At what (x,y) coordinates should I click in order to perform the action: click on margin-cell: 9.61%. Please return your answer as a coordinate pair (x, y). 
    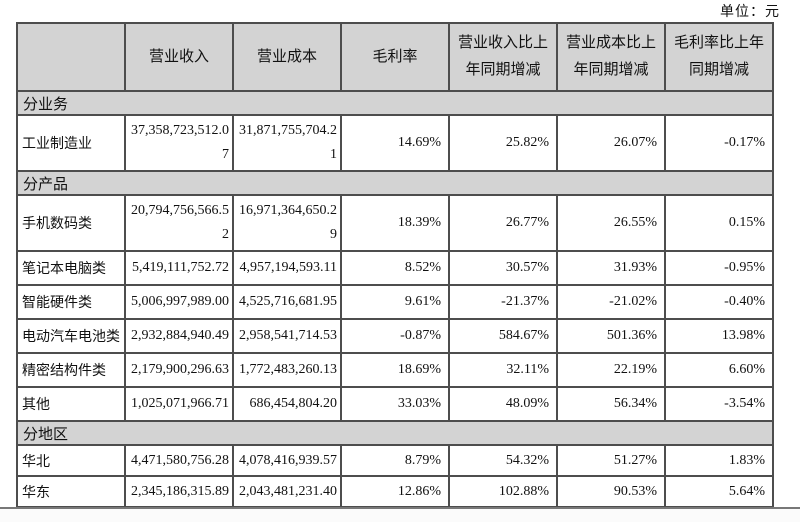
    Looking at the image, I should click on (395, 302).